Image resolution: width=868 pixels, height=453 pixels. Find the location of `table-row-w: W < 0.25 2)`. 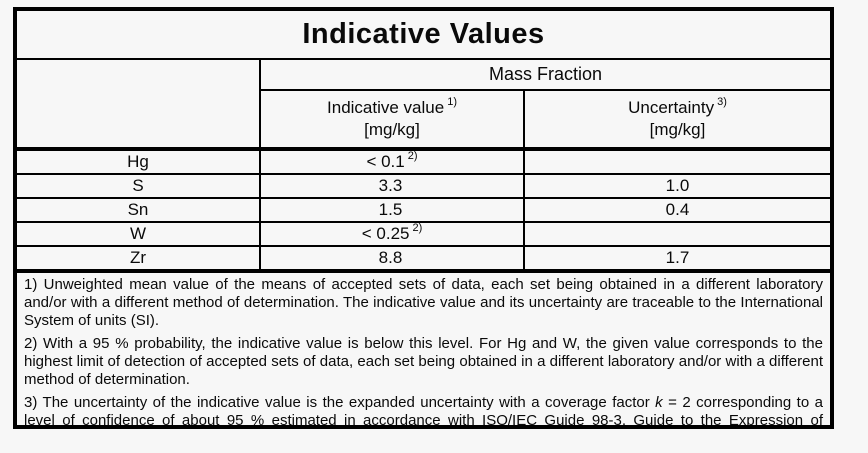

table-row-w: W < 0.25 2) is located at coordinates (423, 234).